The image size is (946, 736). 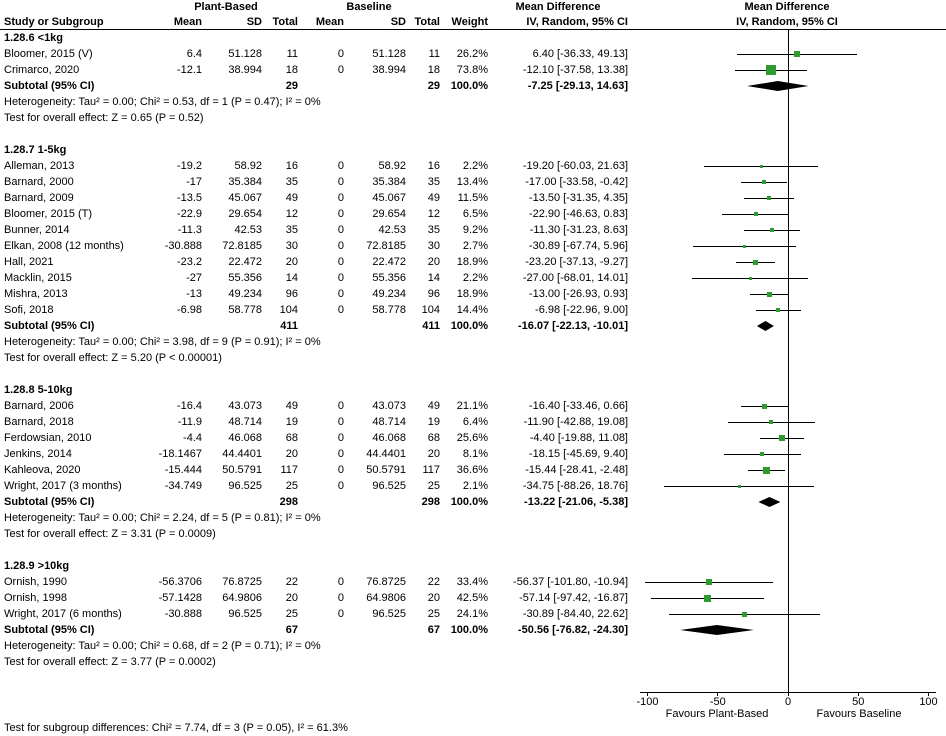 I want to click on baseline-sd-cell: 96.525, so click(x=389, y=486).